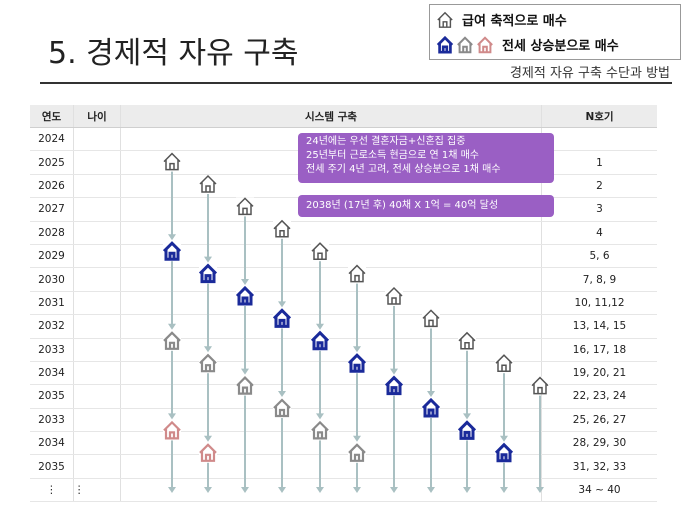  I want to click on row-n: 5, 6, so click(599, 256).